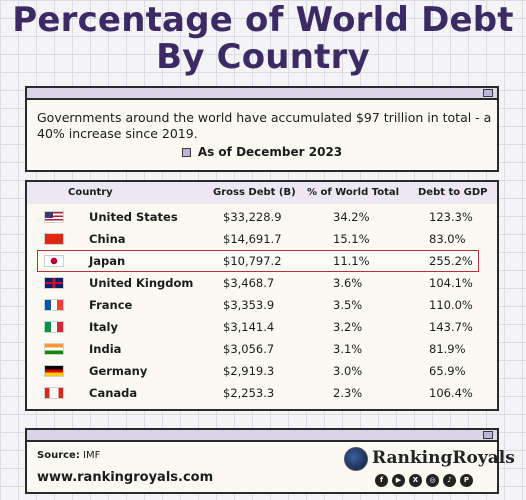 The image size is (526, 500). What do you see at coordinates (466, 480) in the screenshot?
I see `pinterest-icon: P` at bounding box center [466, 480].